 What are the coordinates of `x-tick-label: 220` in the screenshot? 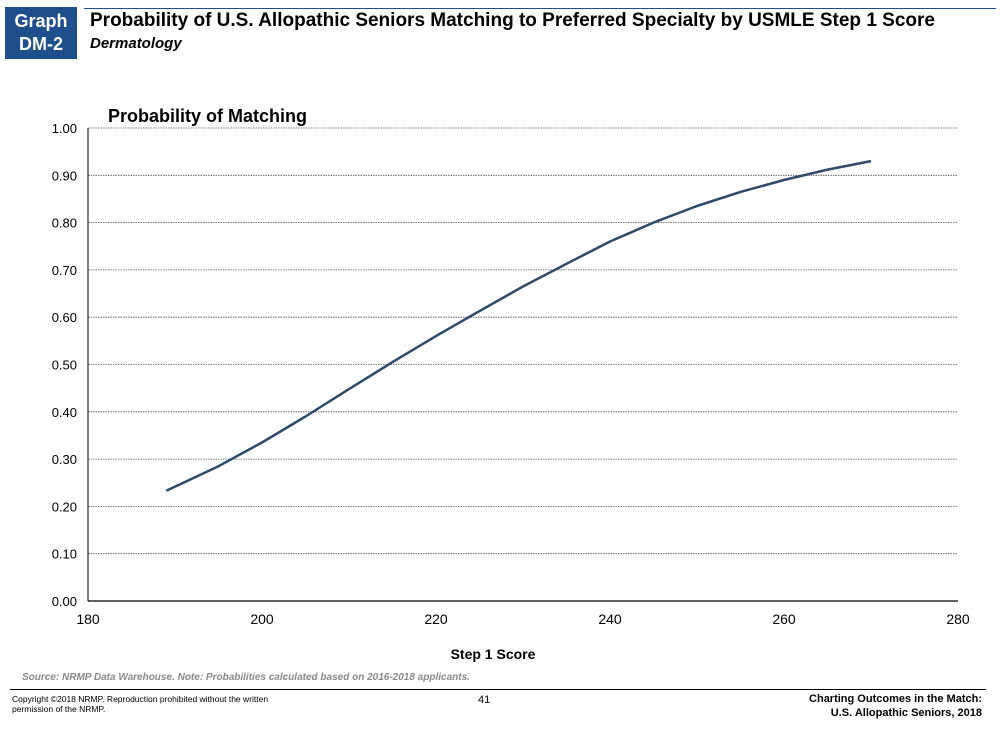 It's located at (436, 619).